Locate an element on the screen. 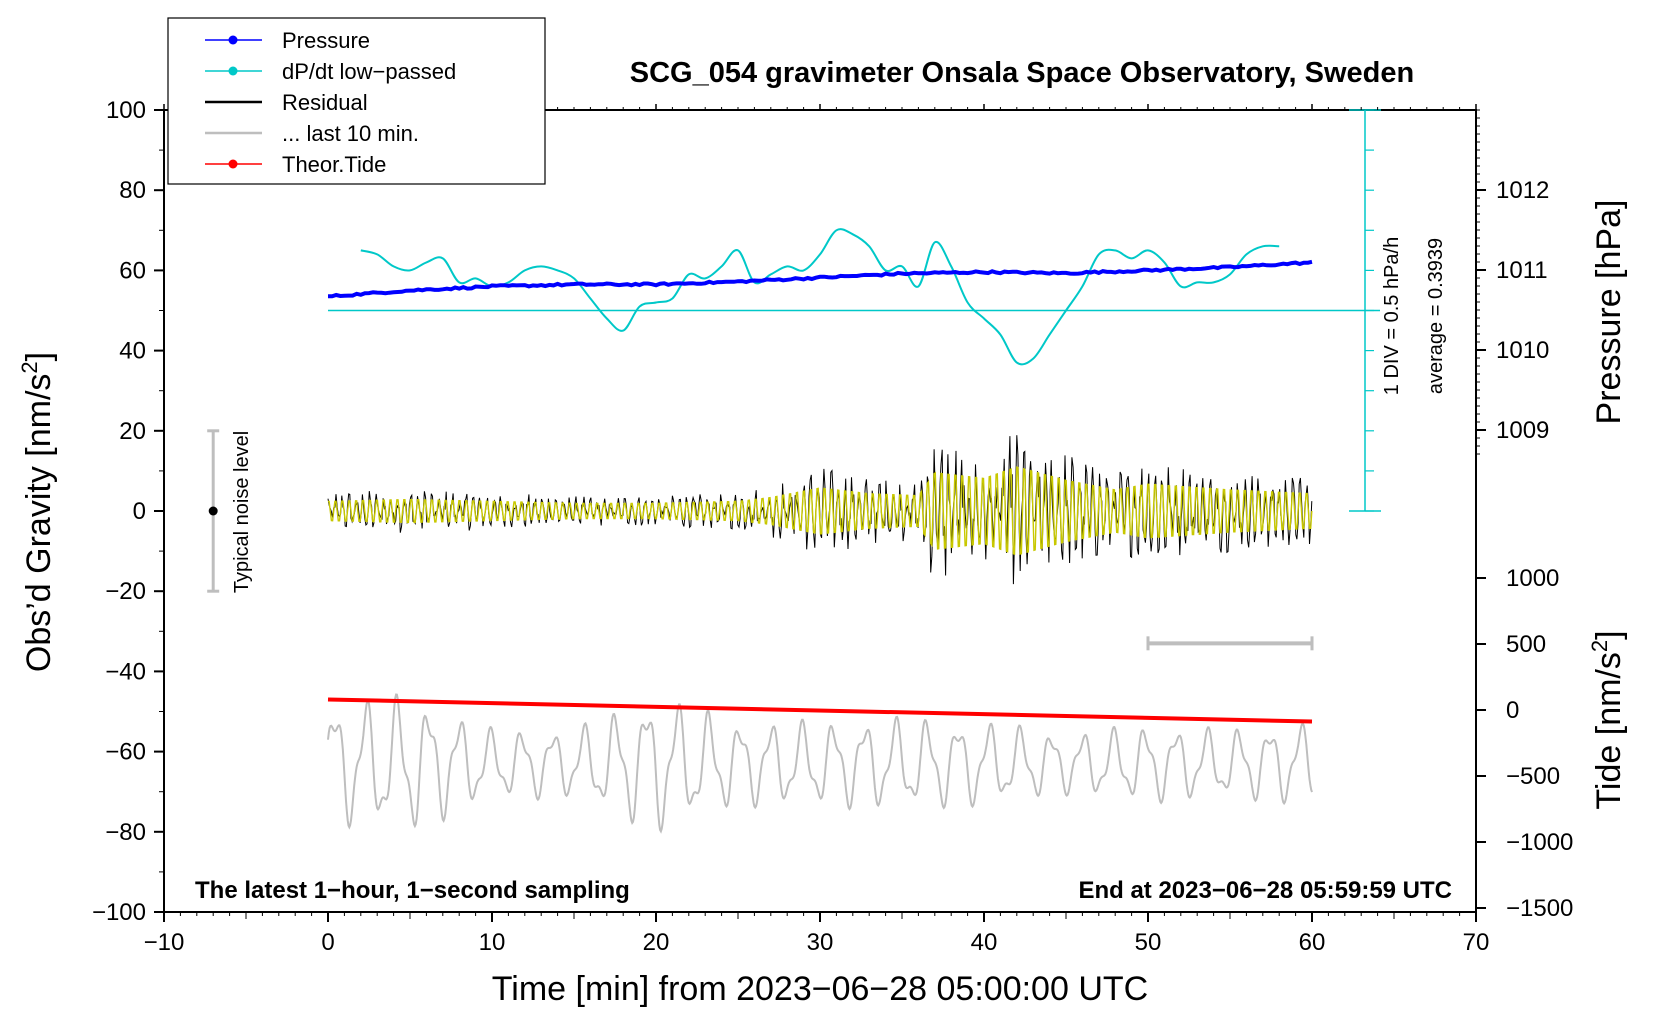  pressure-tick-label: 1009 is located at coordinates (1522, 430).